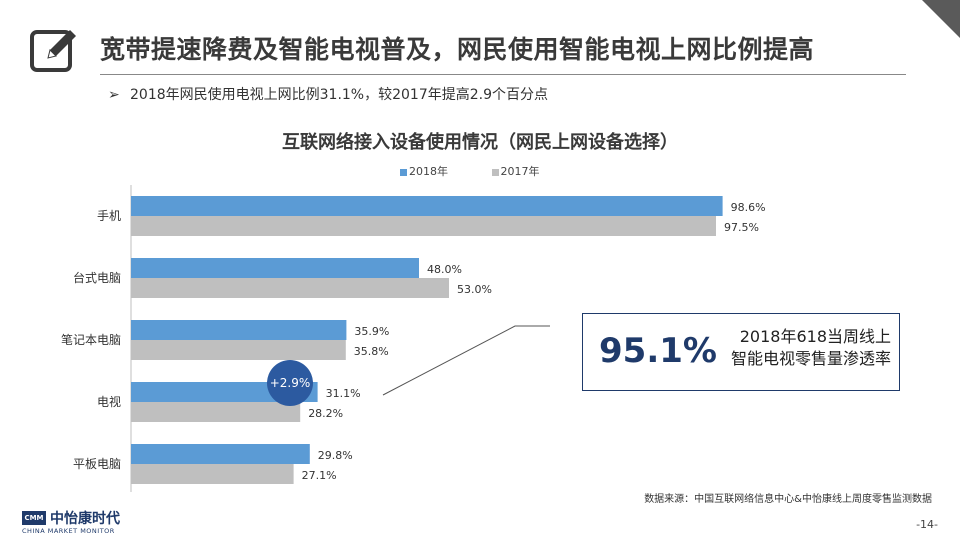 The width and height of the screenshot is (960, 540). What do you see at coordinates (403, 172) in the screenshot?
I see `legend-swatch-2018` at bounding box center [403, 172].